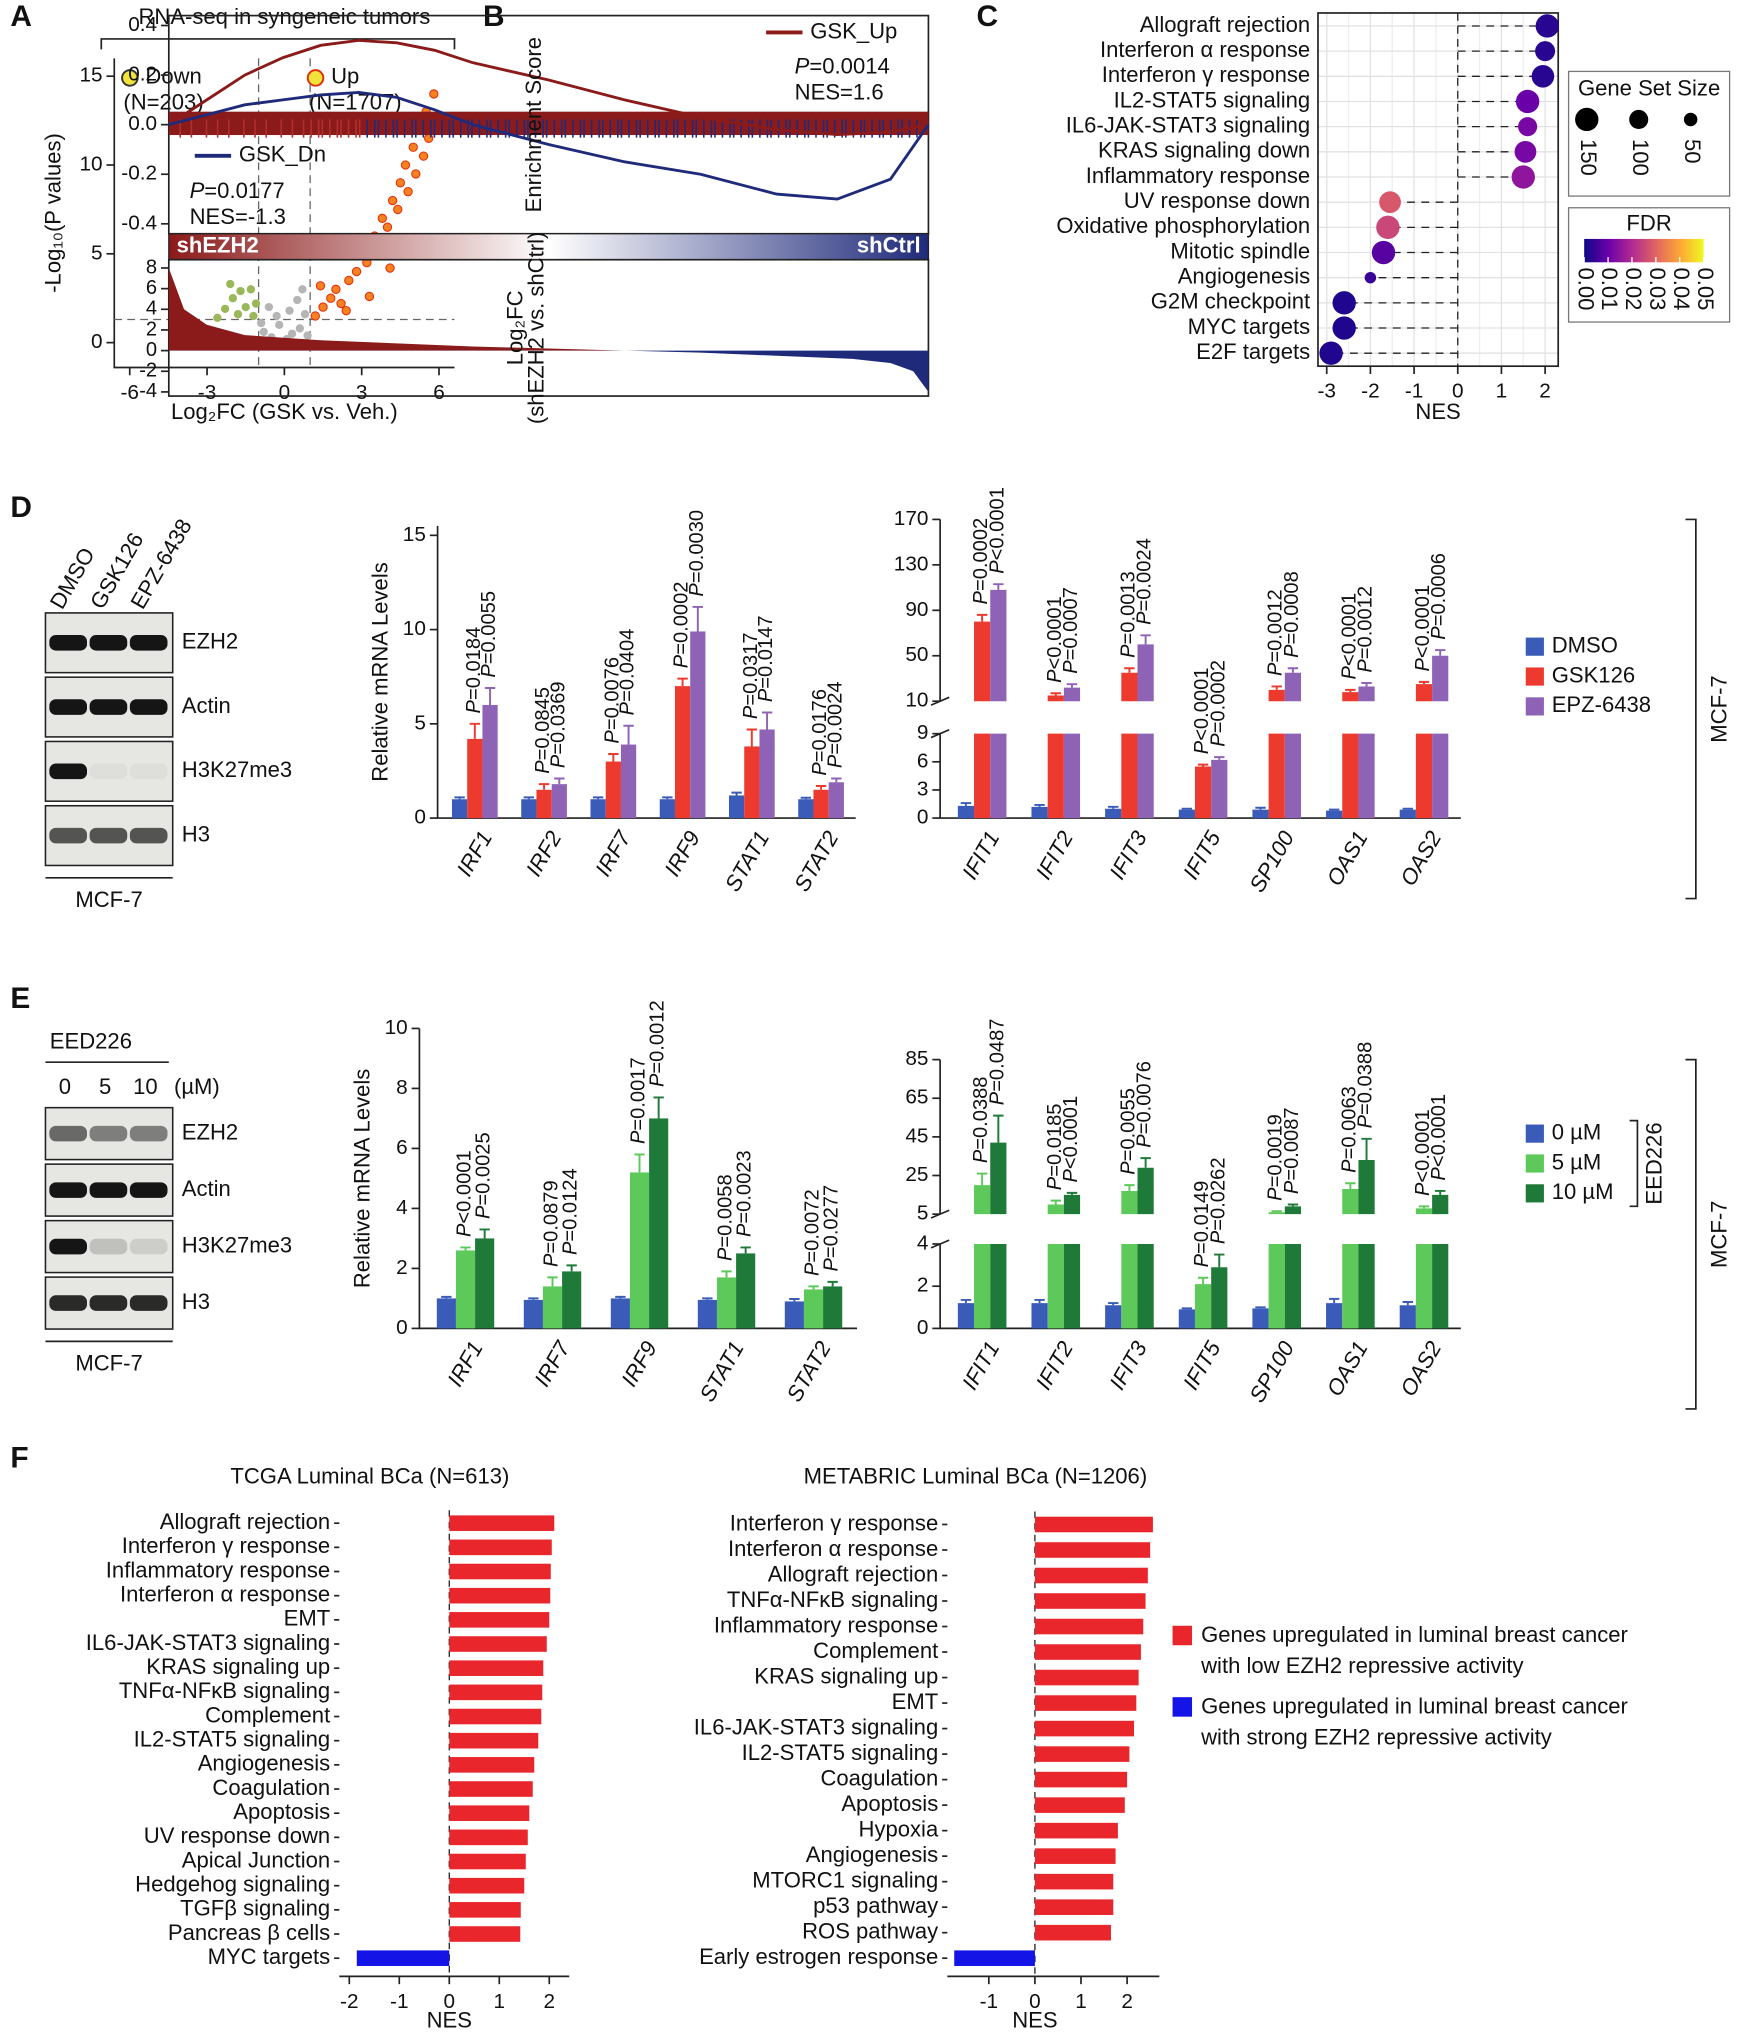 The width and height of the screenshot is (1740, 2040). Describe the element at coordinates (1420, 858) in the screenshot. I see `x-tick-label: OAS2` at that location.